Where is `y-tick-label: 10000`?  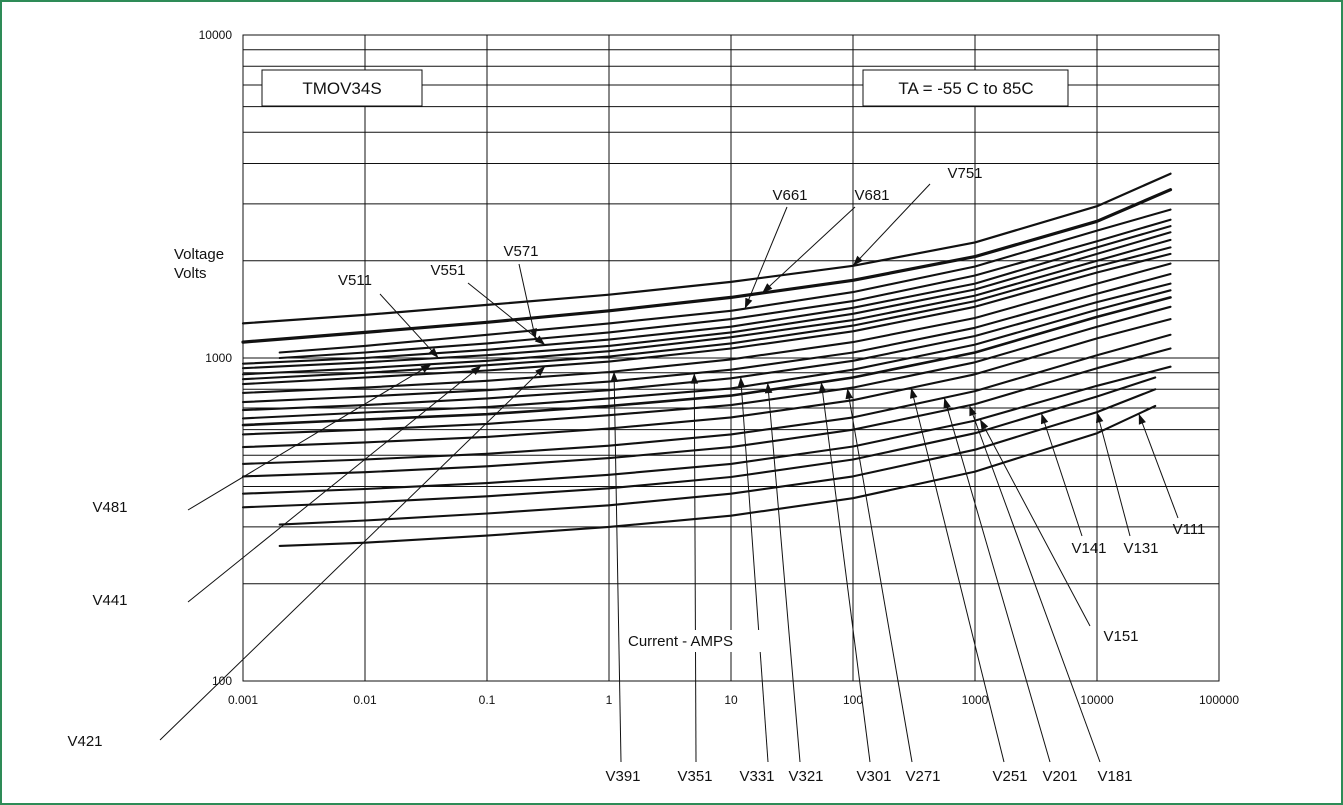
y-tick-label: 10000 is located at coordinates (216, 35).